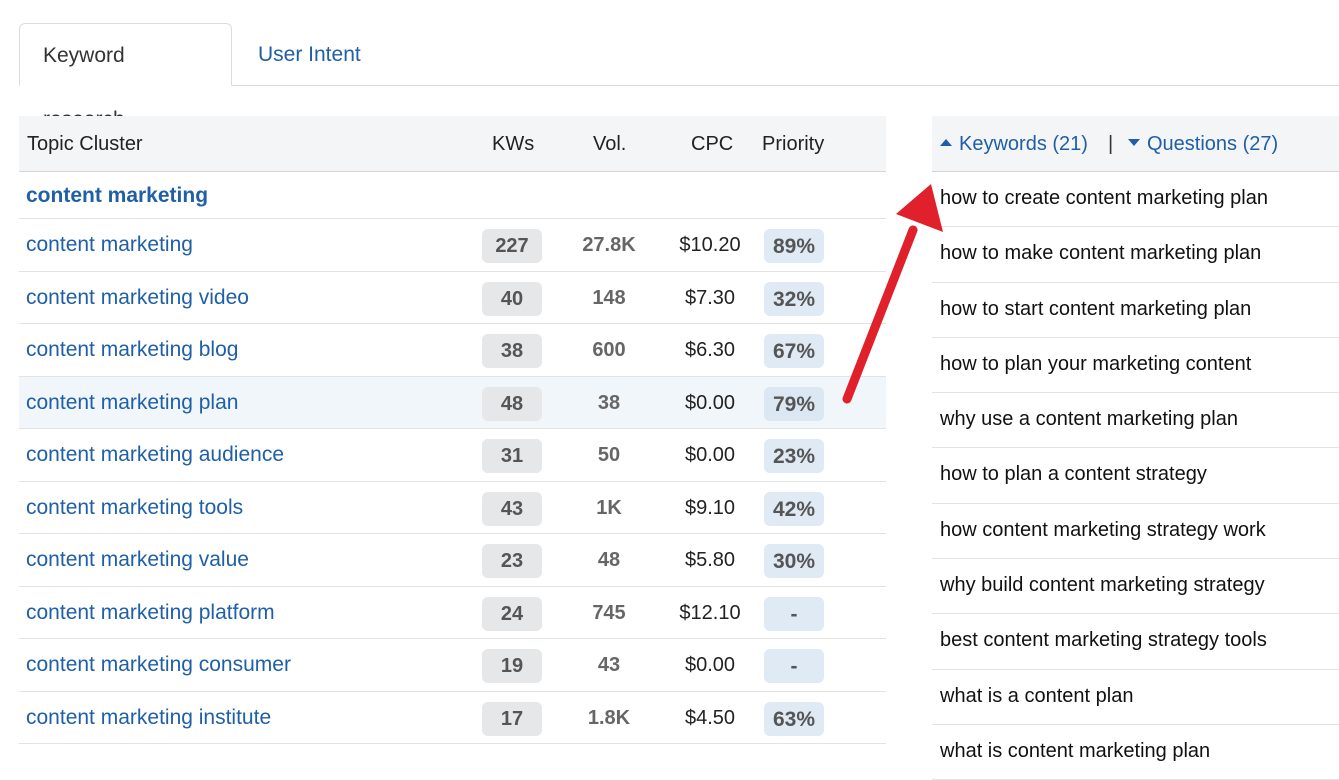  What do you see at coordinates (610, 144) in the screenshot?
I see `header-vol: Vol.` at bounding box center [610, 144].